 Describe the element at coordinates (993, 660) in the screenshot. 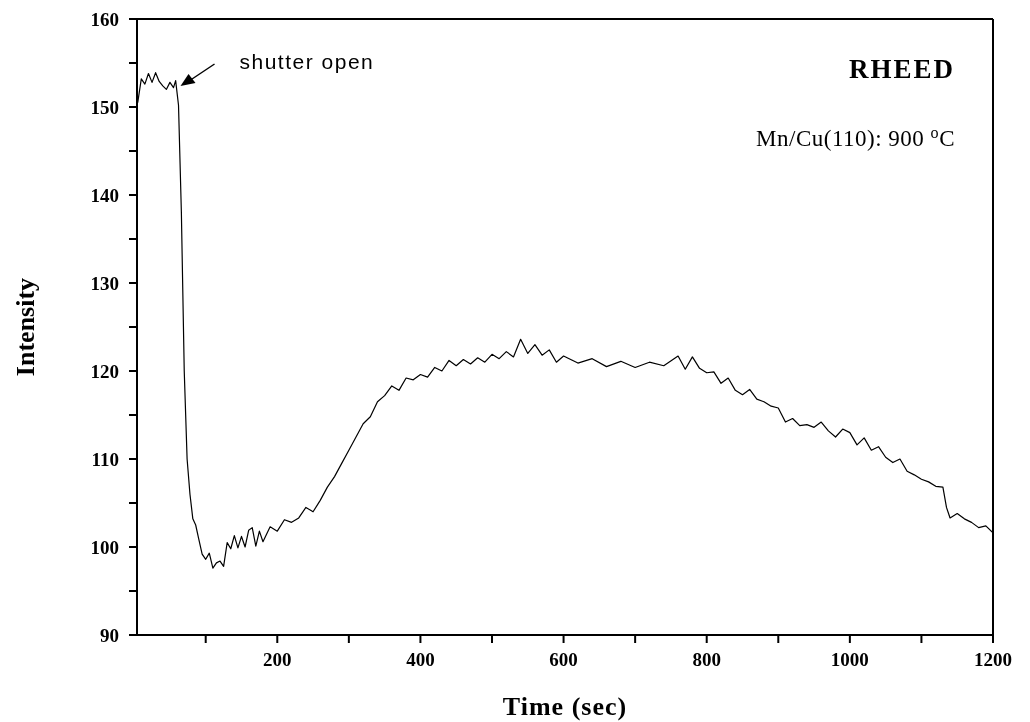

I see `x-tick-label: 1200` at that location.